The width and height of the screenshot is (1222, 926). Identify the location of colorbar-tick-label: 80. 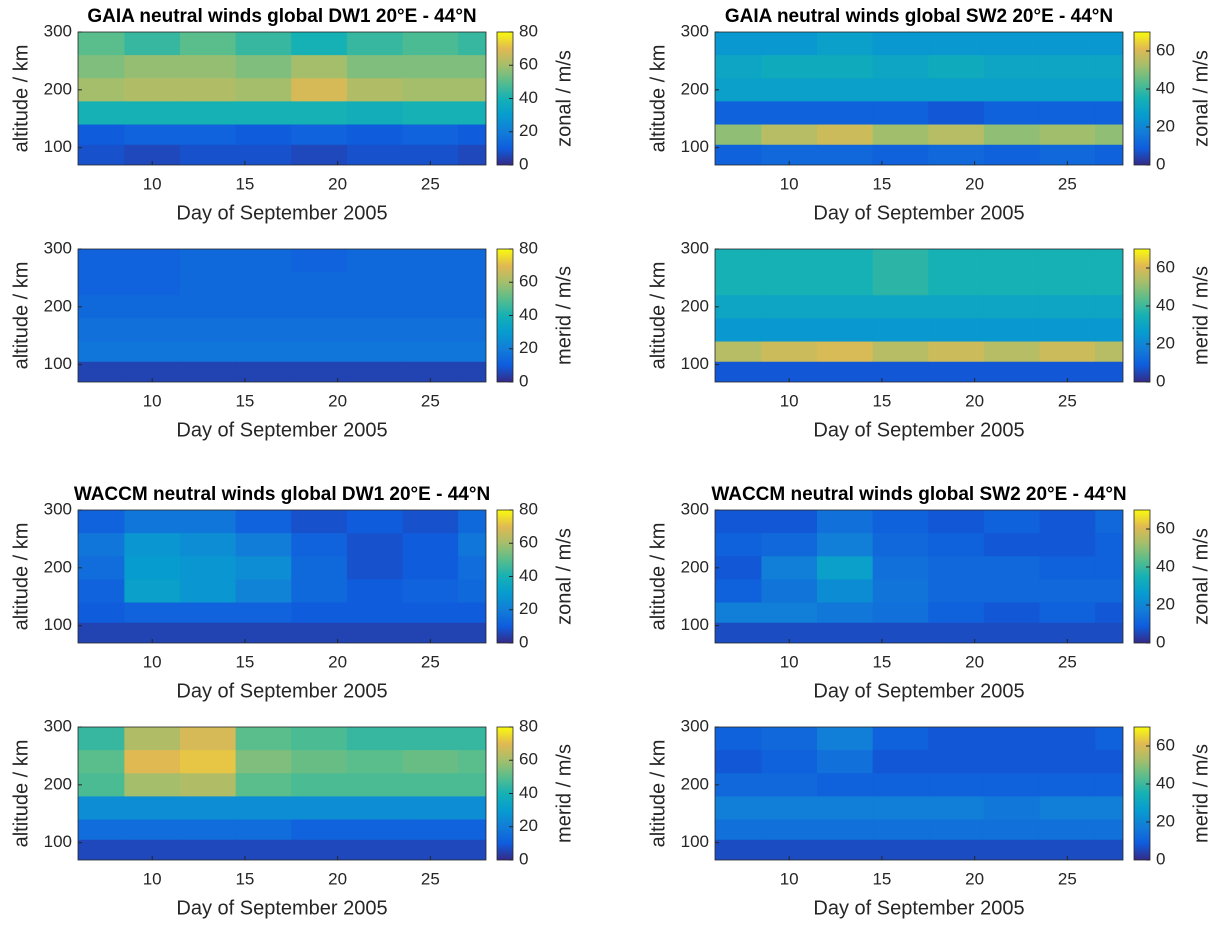
(528, 725).